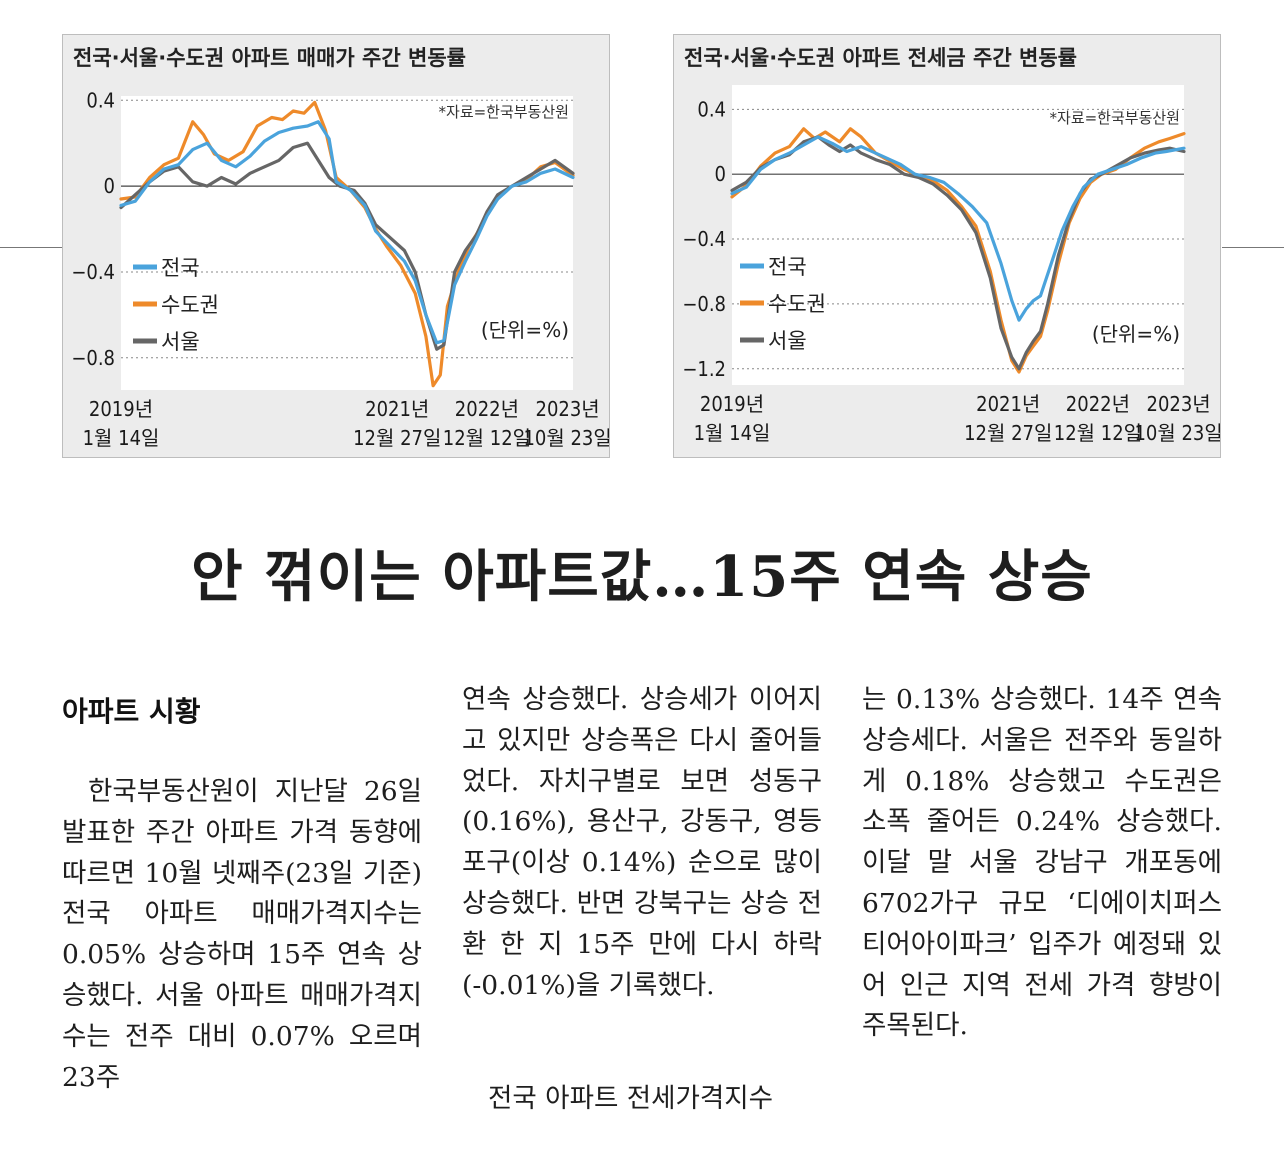 The width and height of the screenshot is (1284, 1150). What do you see at coordinates (121, 409) in the screenshot?
I see `sale-chart-xtick-year: 2019년` at bounding box center [121, 409].